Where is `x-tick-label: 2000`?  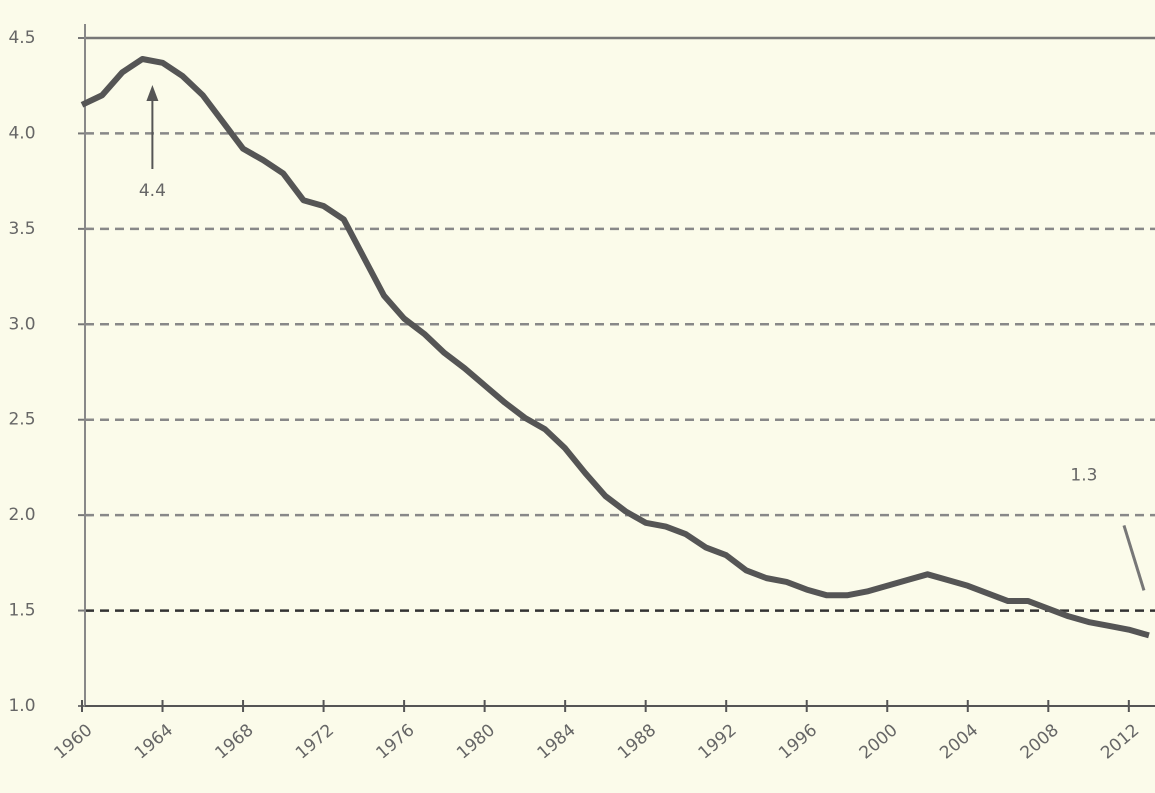
x-tick-label: 2000 is located at coordinates (879, 741).